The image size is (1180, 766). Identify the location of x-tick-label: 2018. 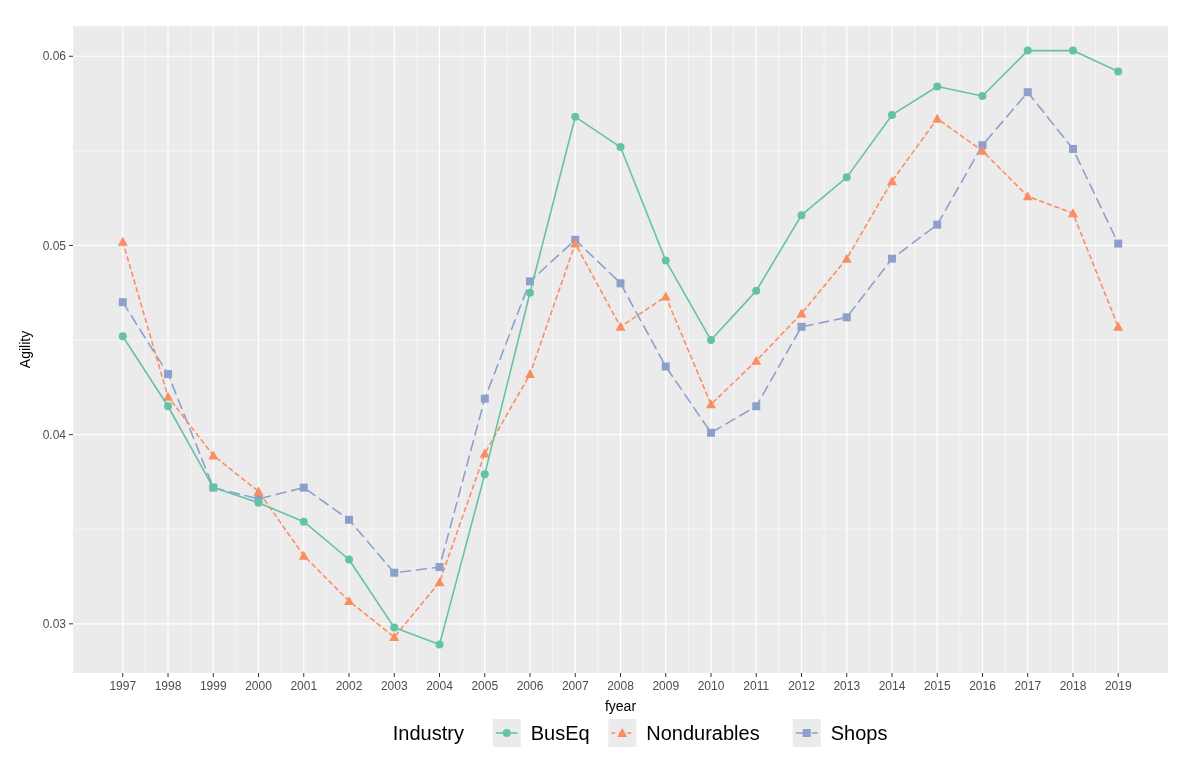
(1073, 686).